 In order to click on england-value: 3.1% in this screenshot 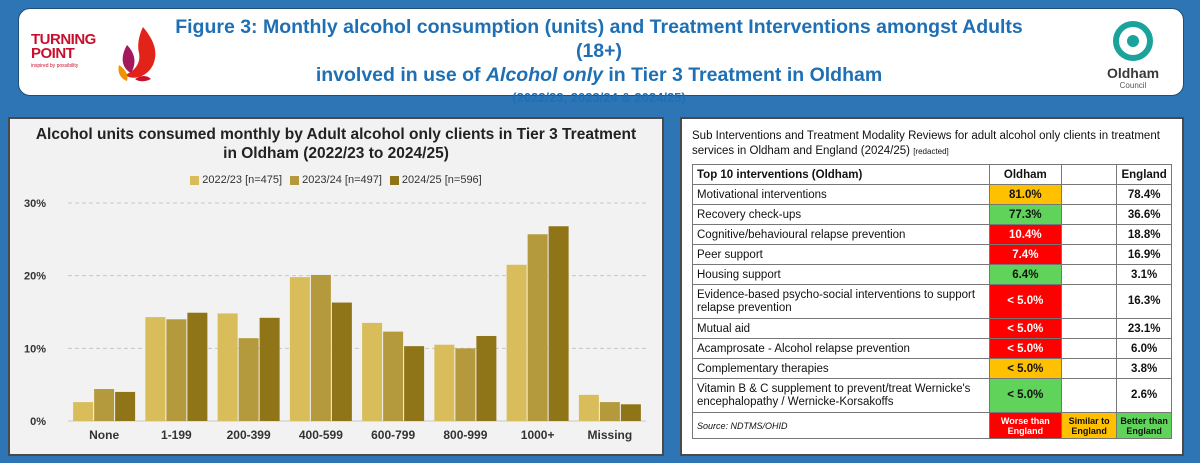, I will do `click(1144, 274)`.